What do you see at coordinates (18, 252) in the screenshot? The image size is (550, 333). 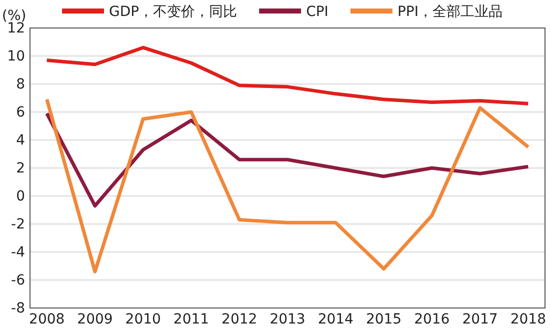 I see `y-tick-label: -4` at bounding box center [18, 252].